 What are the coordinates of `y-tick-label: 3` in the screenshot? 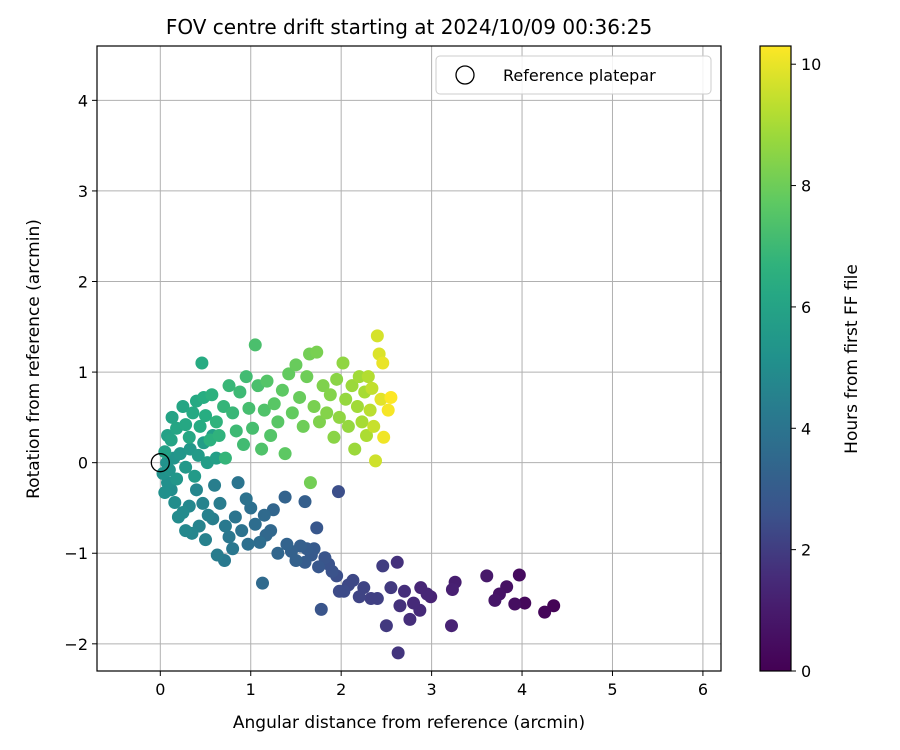 It's located at (83, 191).